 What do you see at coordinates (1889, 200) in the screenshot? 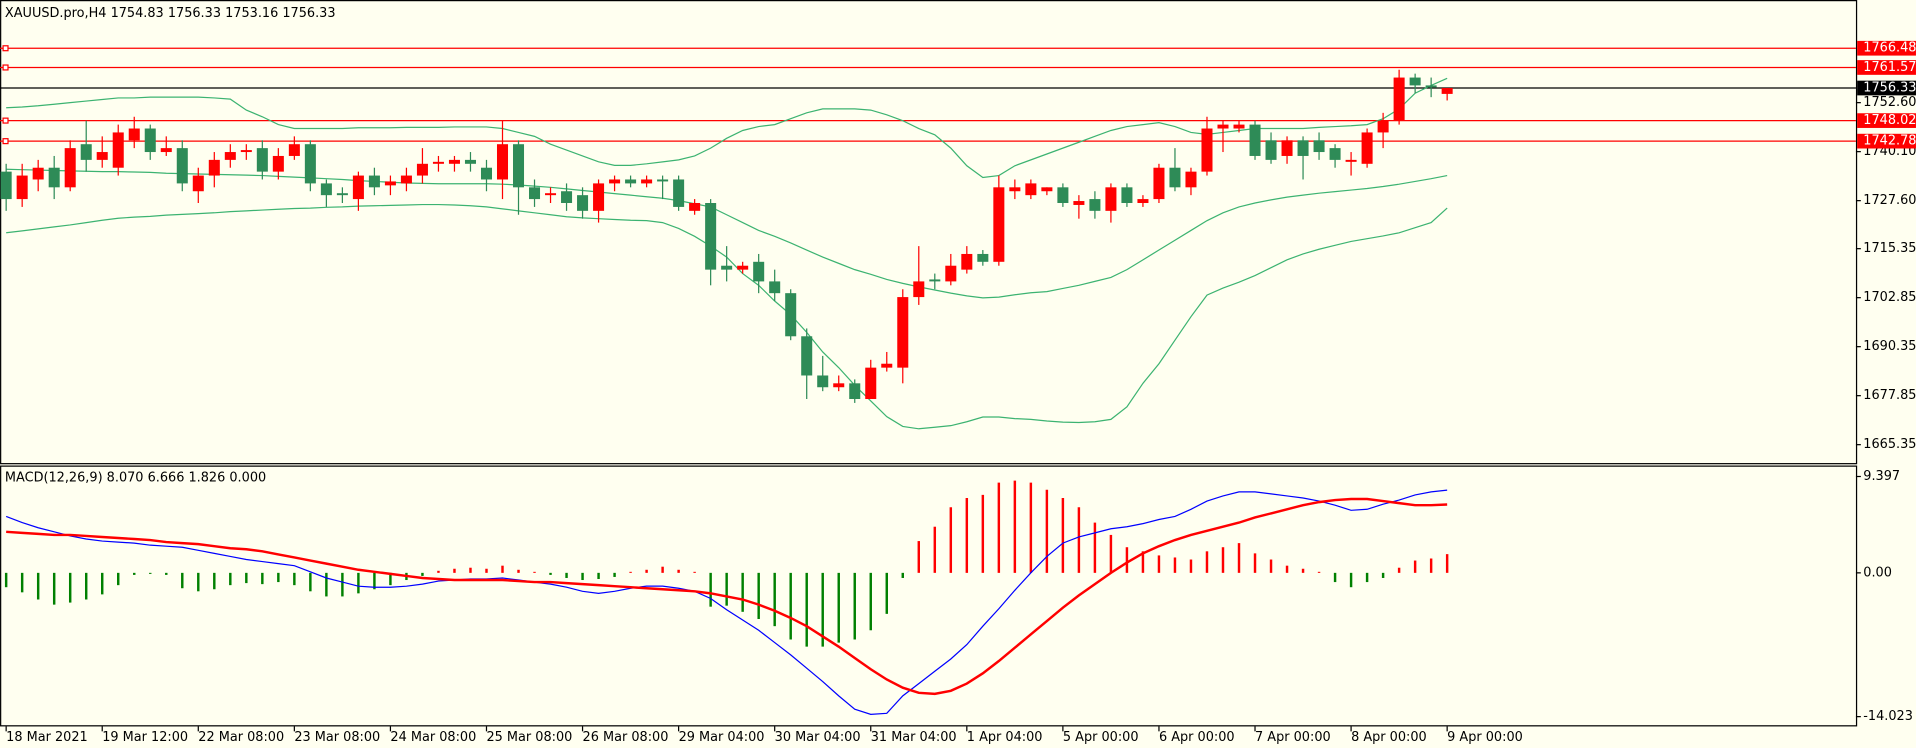
I see `y-tick-label: 1727.60` at bounding box center [1889, 200].